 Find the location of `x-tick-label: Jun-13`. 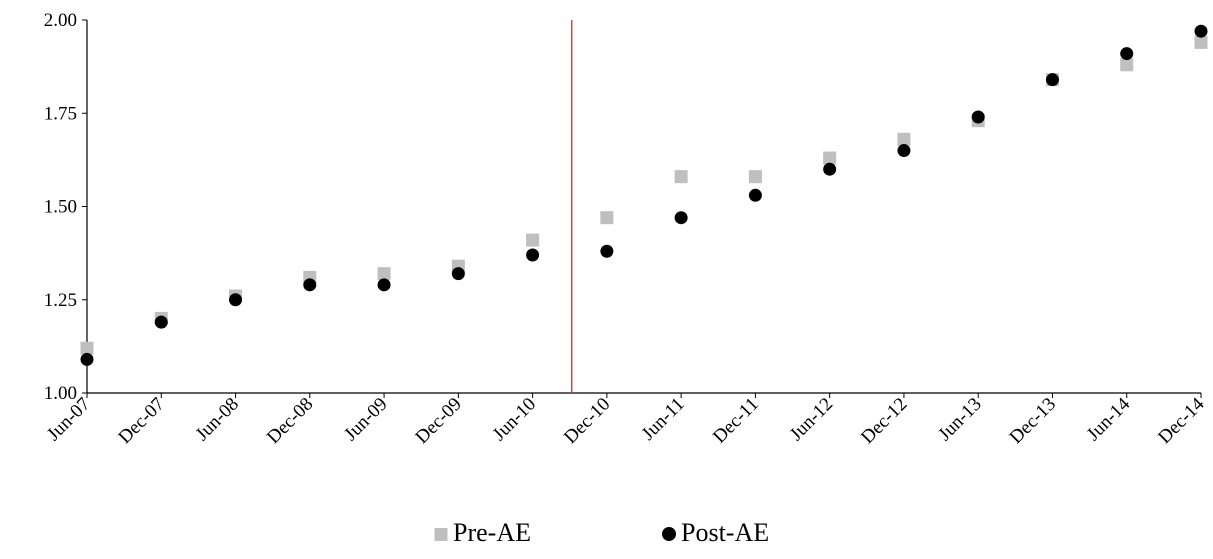

x-tick-label: Jun-13 is located at coordinates (959, 419).